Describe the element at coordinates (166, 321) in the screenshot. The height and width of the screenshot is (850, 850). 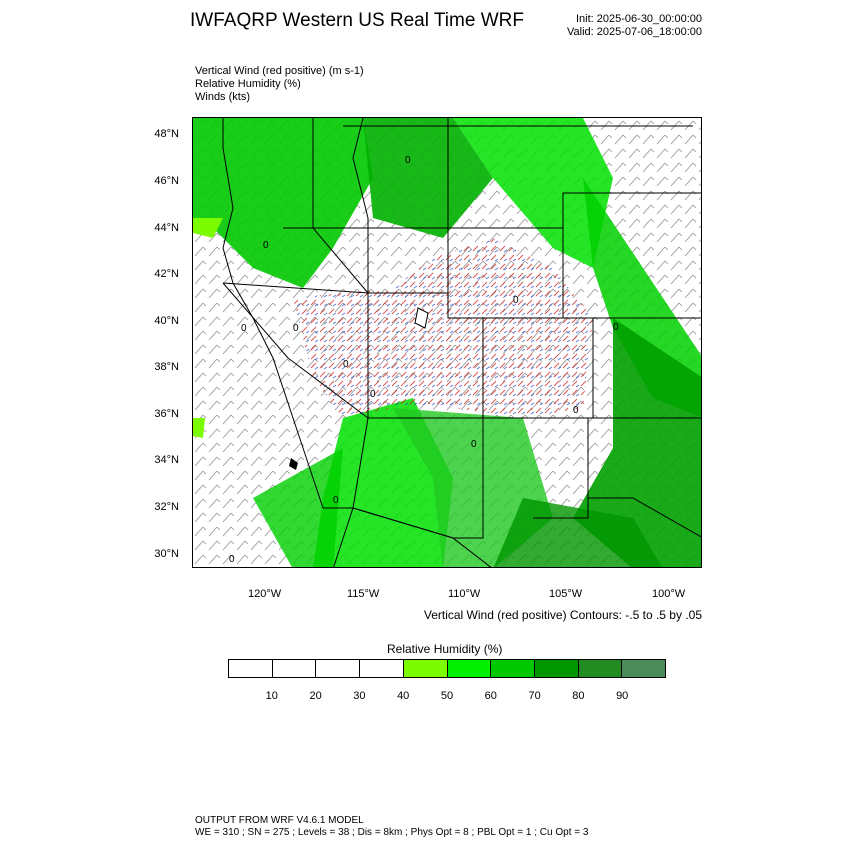
I see `lat-label: 40°N` at that location.